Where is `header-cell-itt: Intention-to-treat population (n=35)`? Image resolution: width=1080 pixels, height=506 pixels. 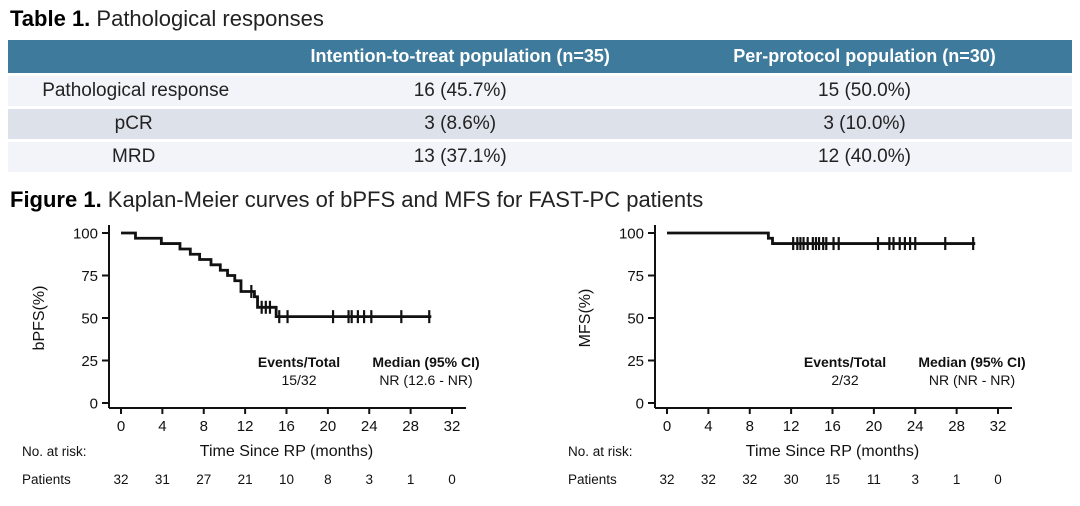
header-cell-itt: Intention-to-treat population (n=35) is located at coordinates (460, 56).